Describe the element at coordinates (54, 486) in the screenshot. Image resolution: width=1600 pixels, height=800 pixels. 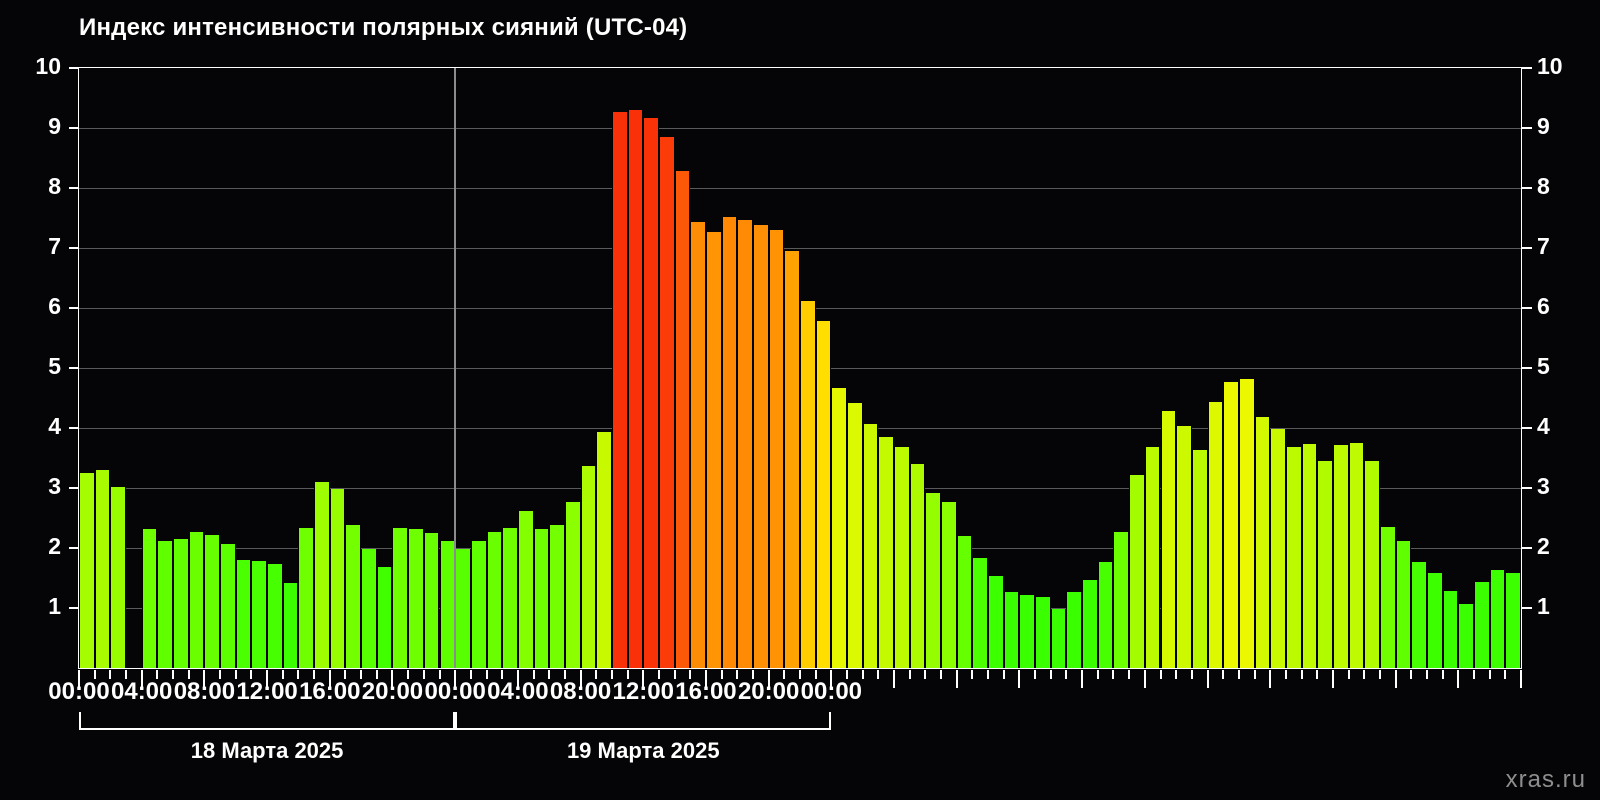
I see `y-axis-label-3: 3` at that location.